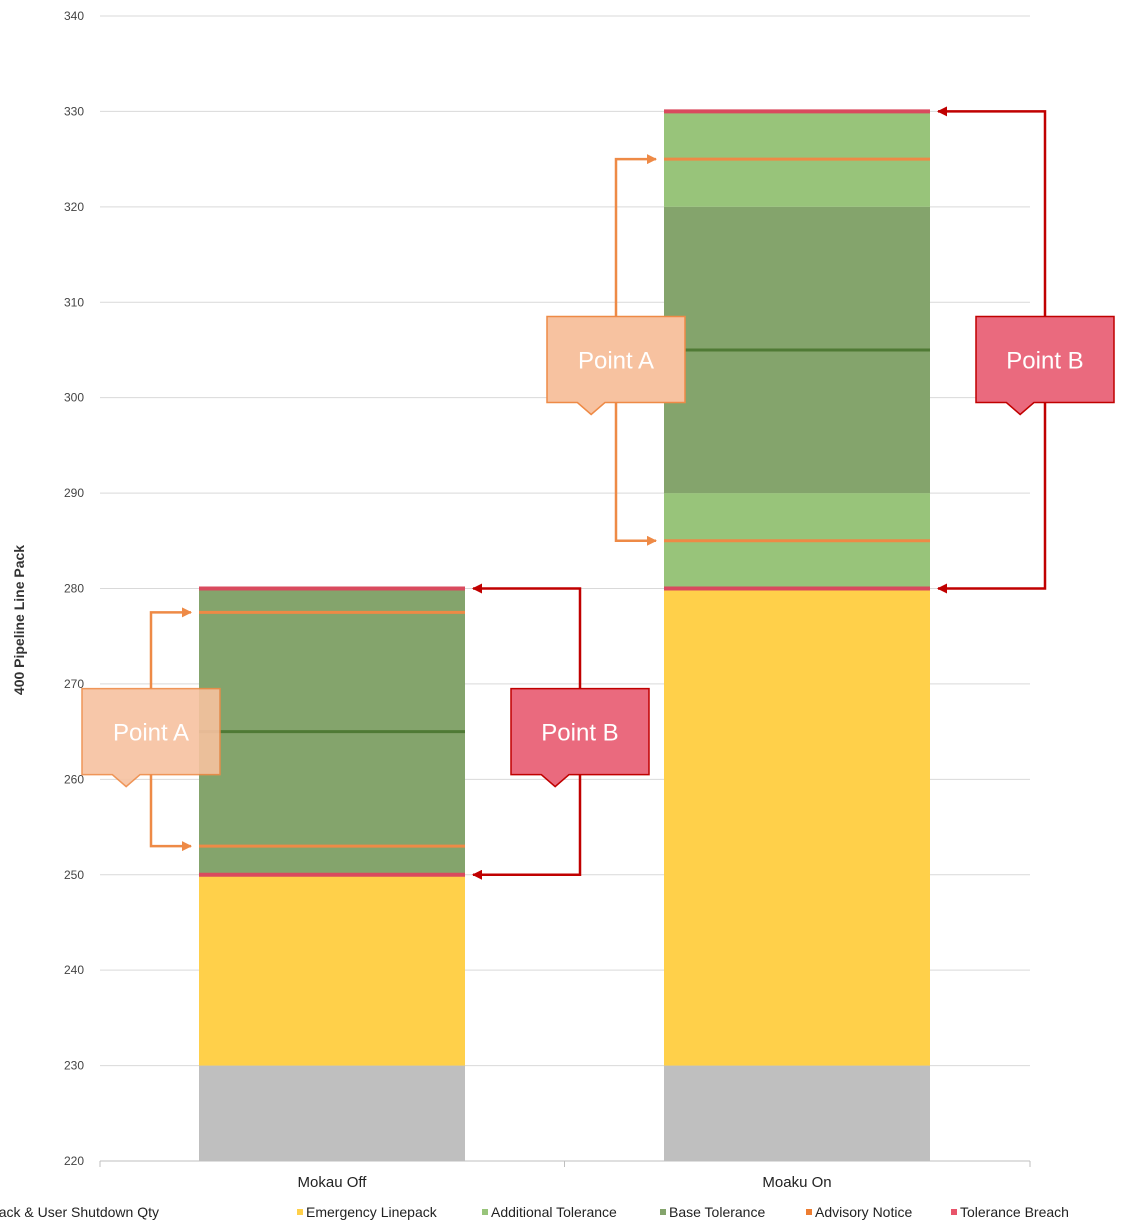  What do you see at coordinates (74, 684) in the screenshot?
I see `y-tick-label: 270` at bounding box center [74, 684].